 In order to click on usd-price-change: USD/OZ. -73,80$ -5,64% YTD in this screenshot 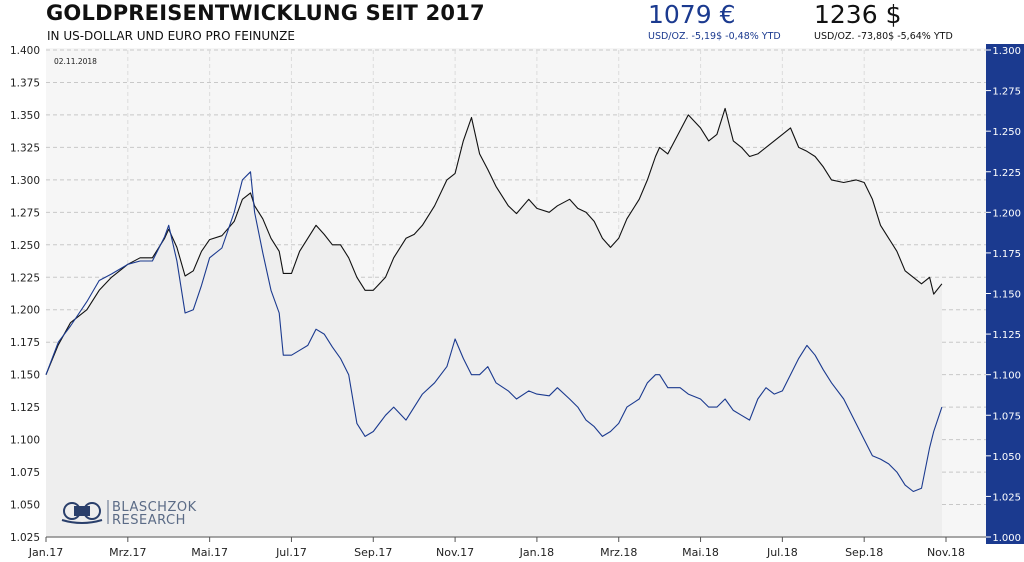, I will do `click(883, 36)`.